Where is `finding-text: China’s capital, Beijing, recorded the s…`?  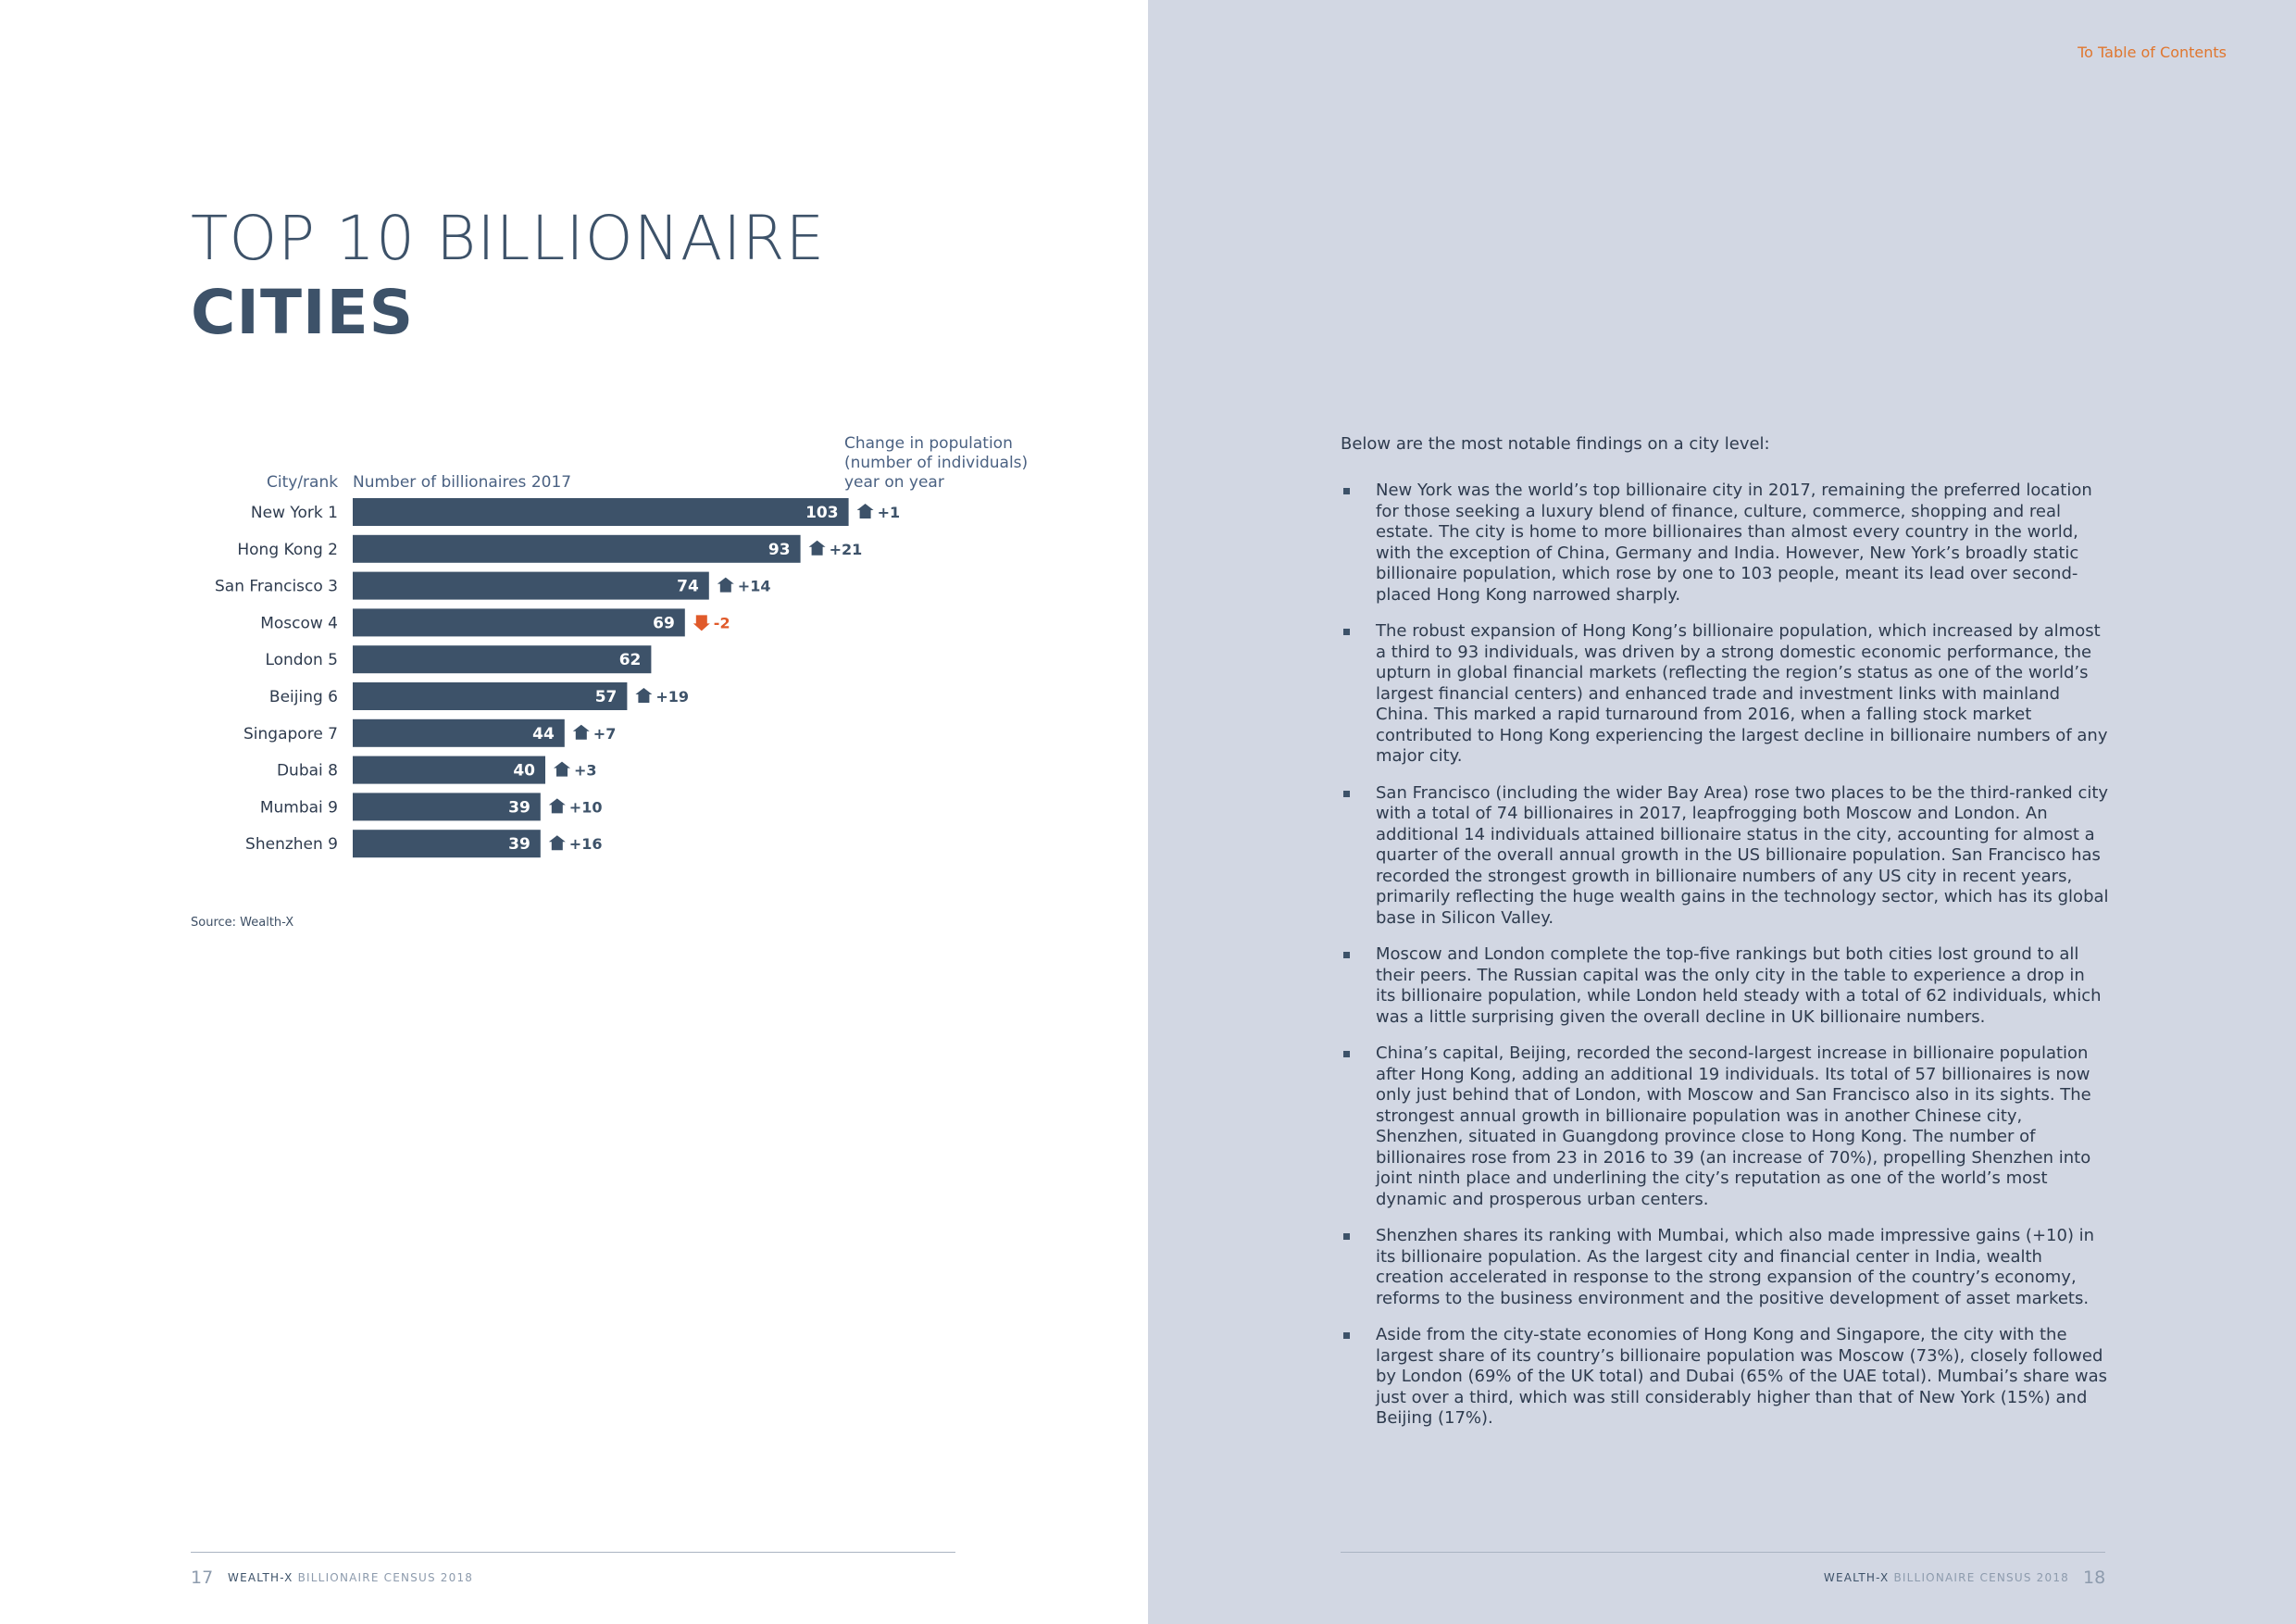 finding-text: China’s capital, Beijing, recorded the s… is located at coordinates (1733, 1126).